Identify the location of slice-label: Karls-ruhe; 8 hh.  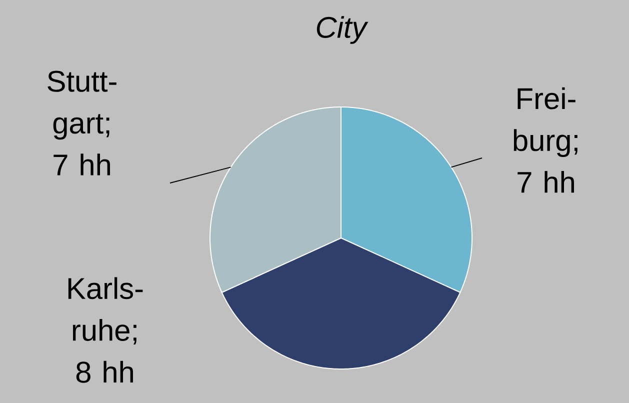
(105, 330).